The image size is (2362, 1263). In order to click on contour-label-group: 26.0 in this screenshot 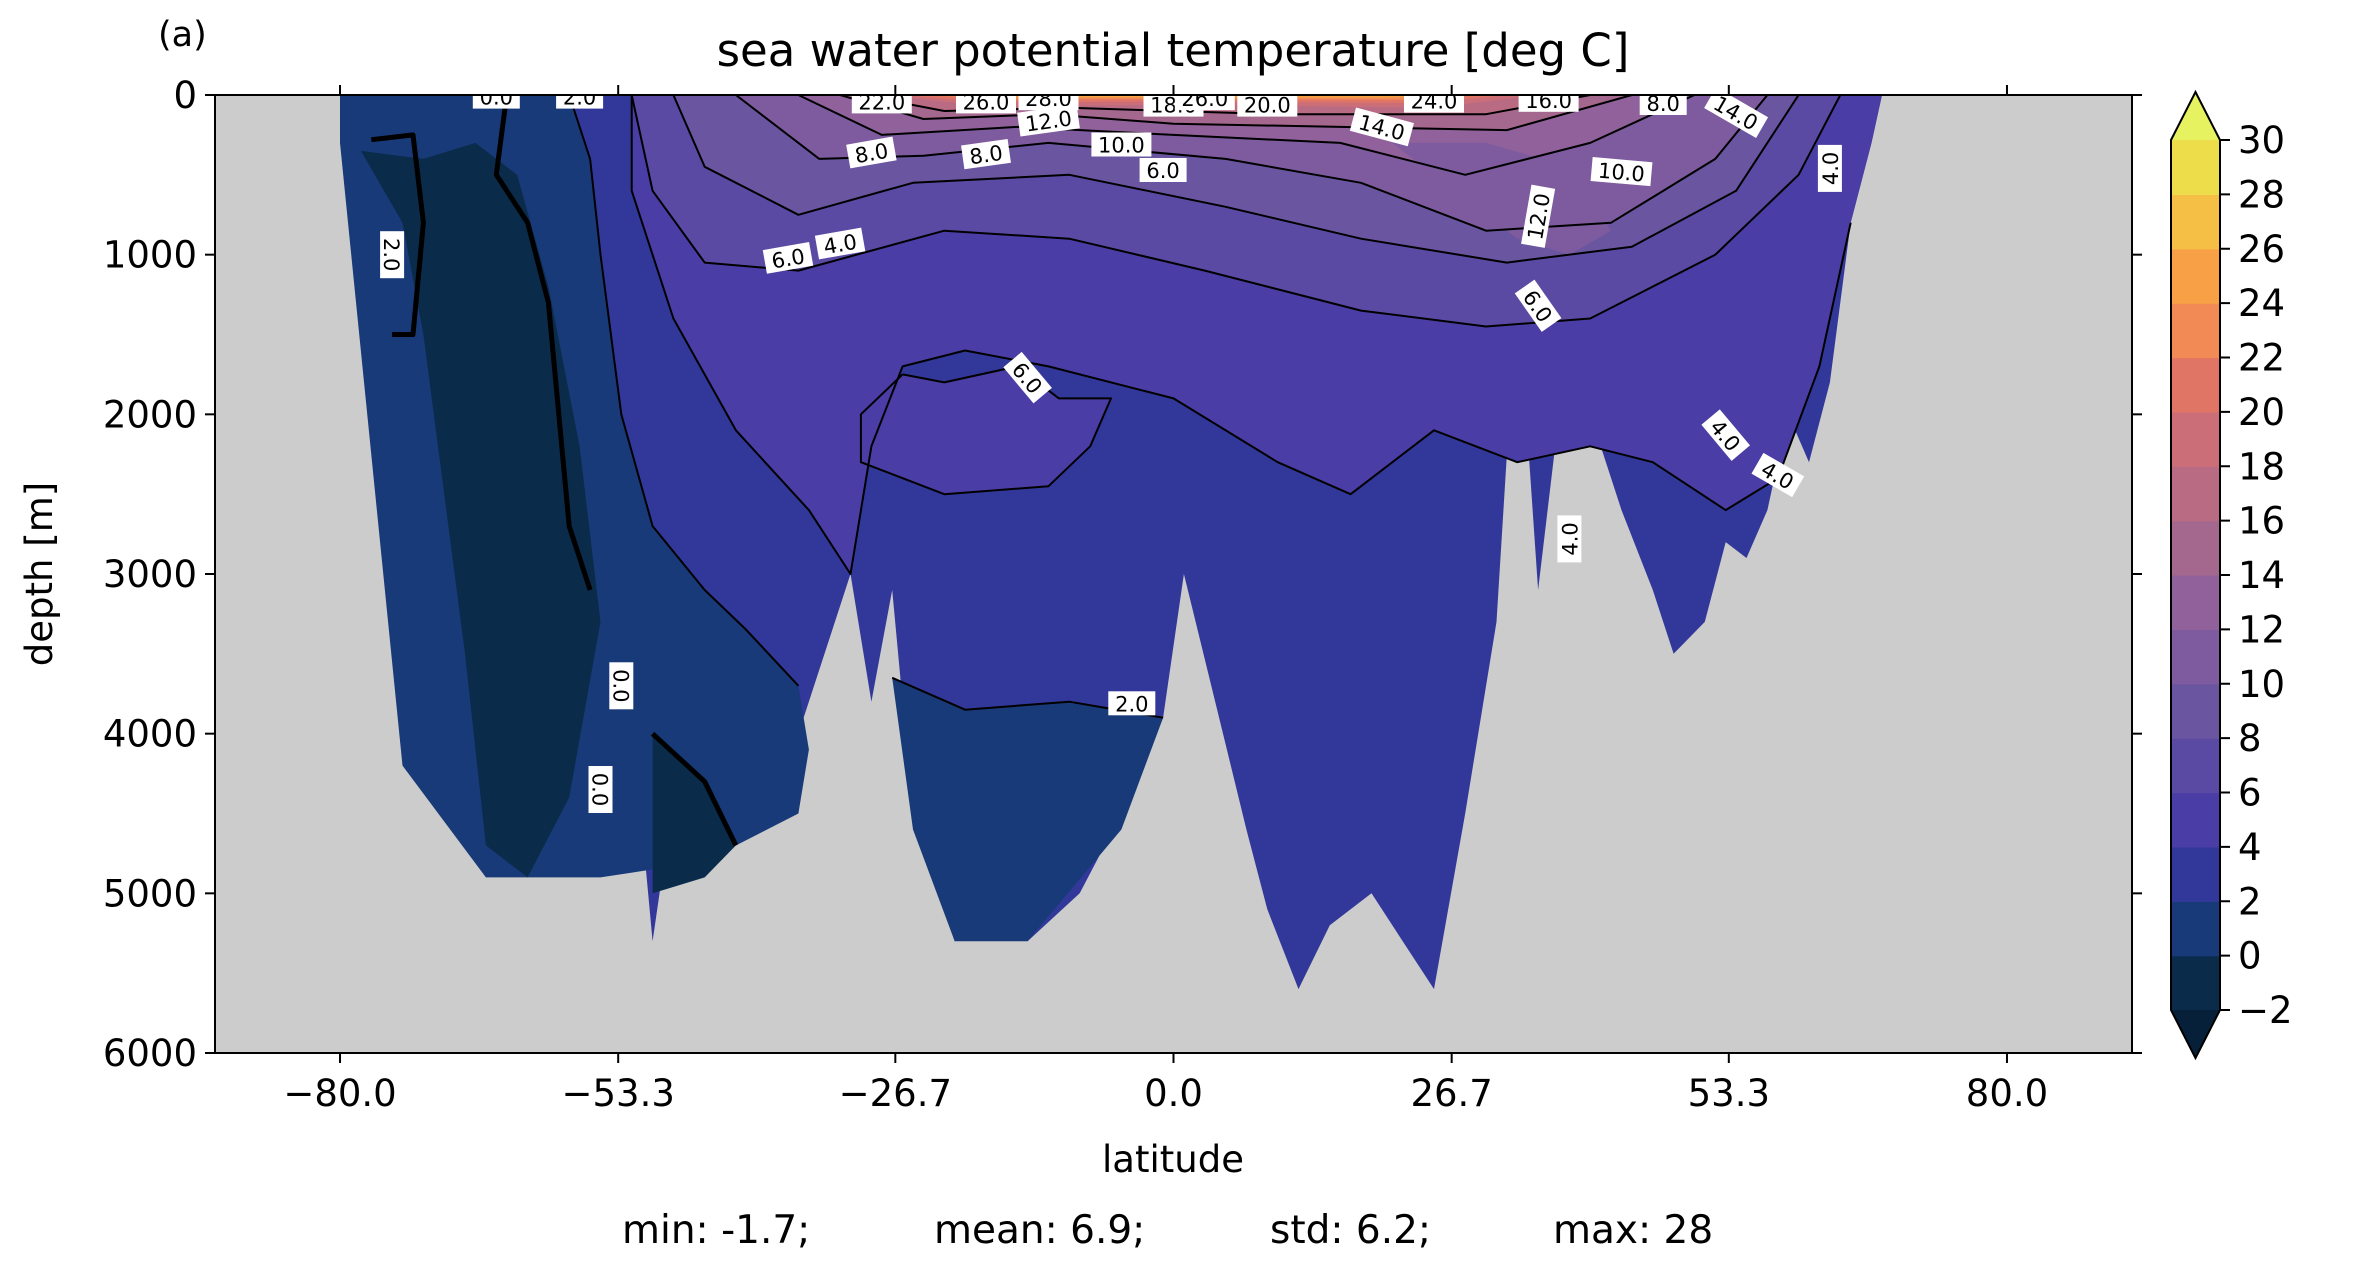, I will do `click(1204, 99)`.